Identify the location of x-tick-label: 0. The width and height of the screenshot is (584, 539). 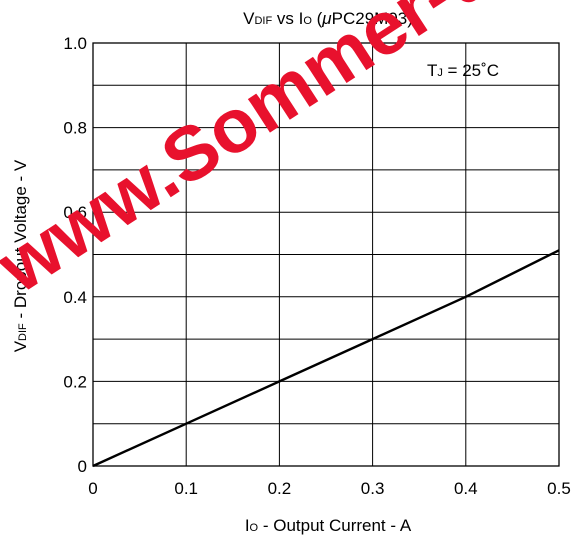
(92, 488).